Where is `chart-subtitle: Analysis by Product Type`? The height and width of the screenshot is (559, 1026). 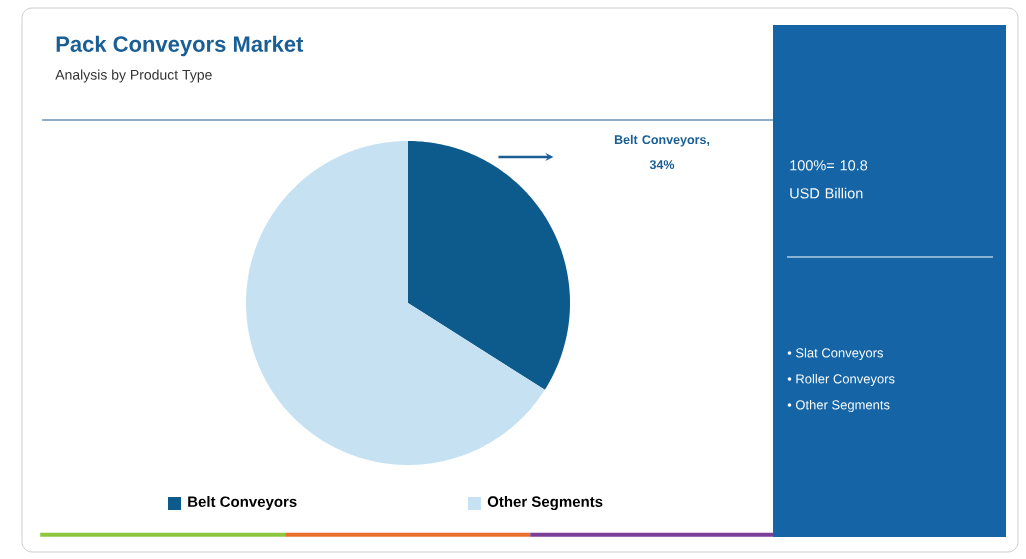 chart-subtitle: Analysis by Product Type is located at coordinates (133, 76).